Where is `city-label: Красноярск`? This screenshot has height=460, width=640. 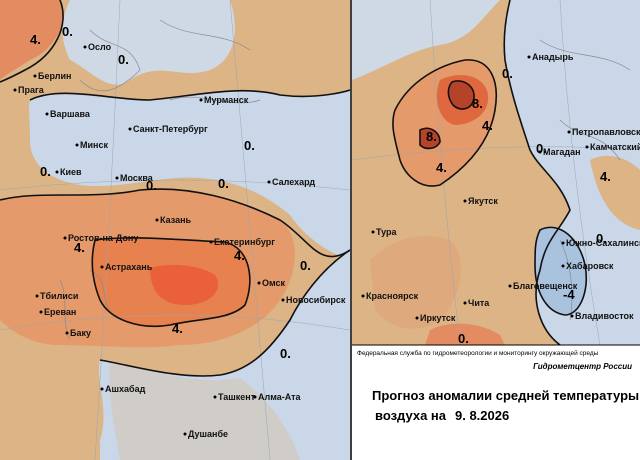
city-label: Красноярск is located at coordinates (392, 296).